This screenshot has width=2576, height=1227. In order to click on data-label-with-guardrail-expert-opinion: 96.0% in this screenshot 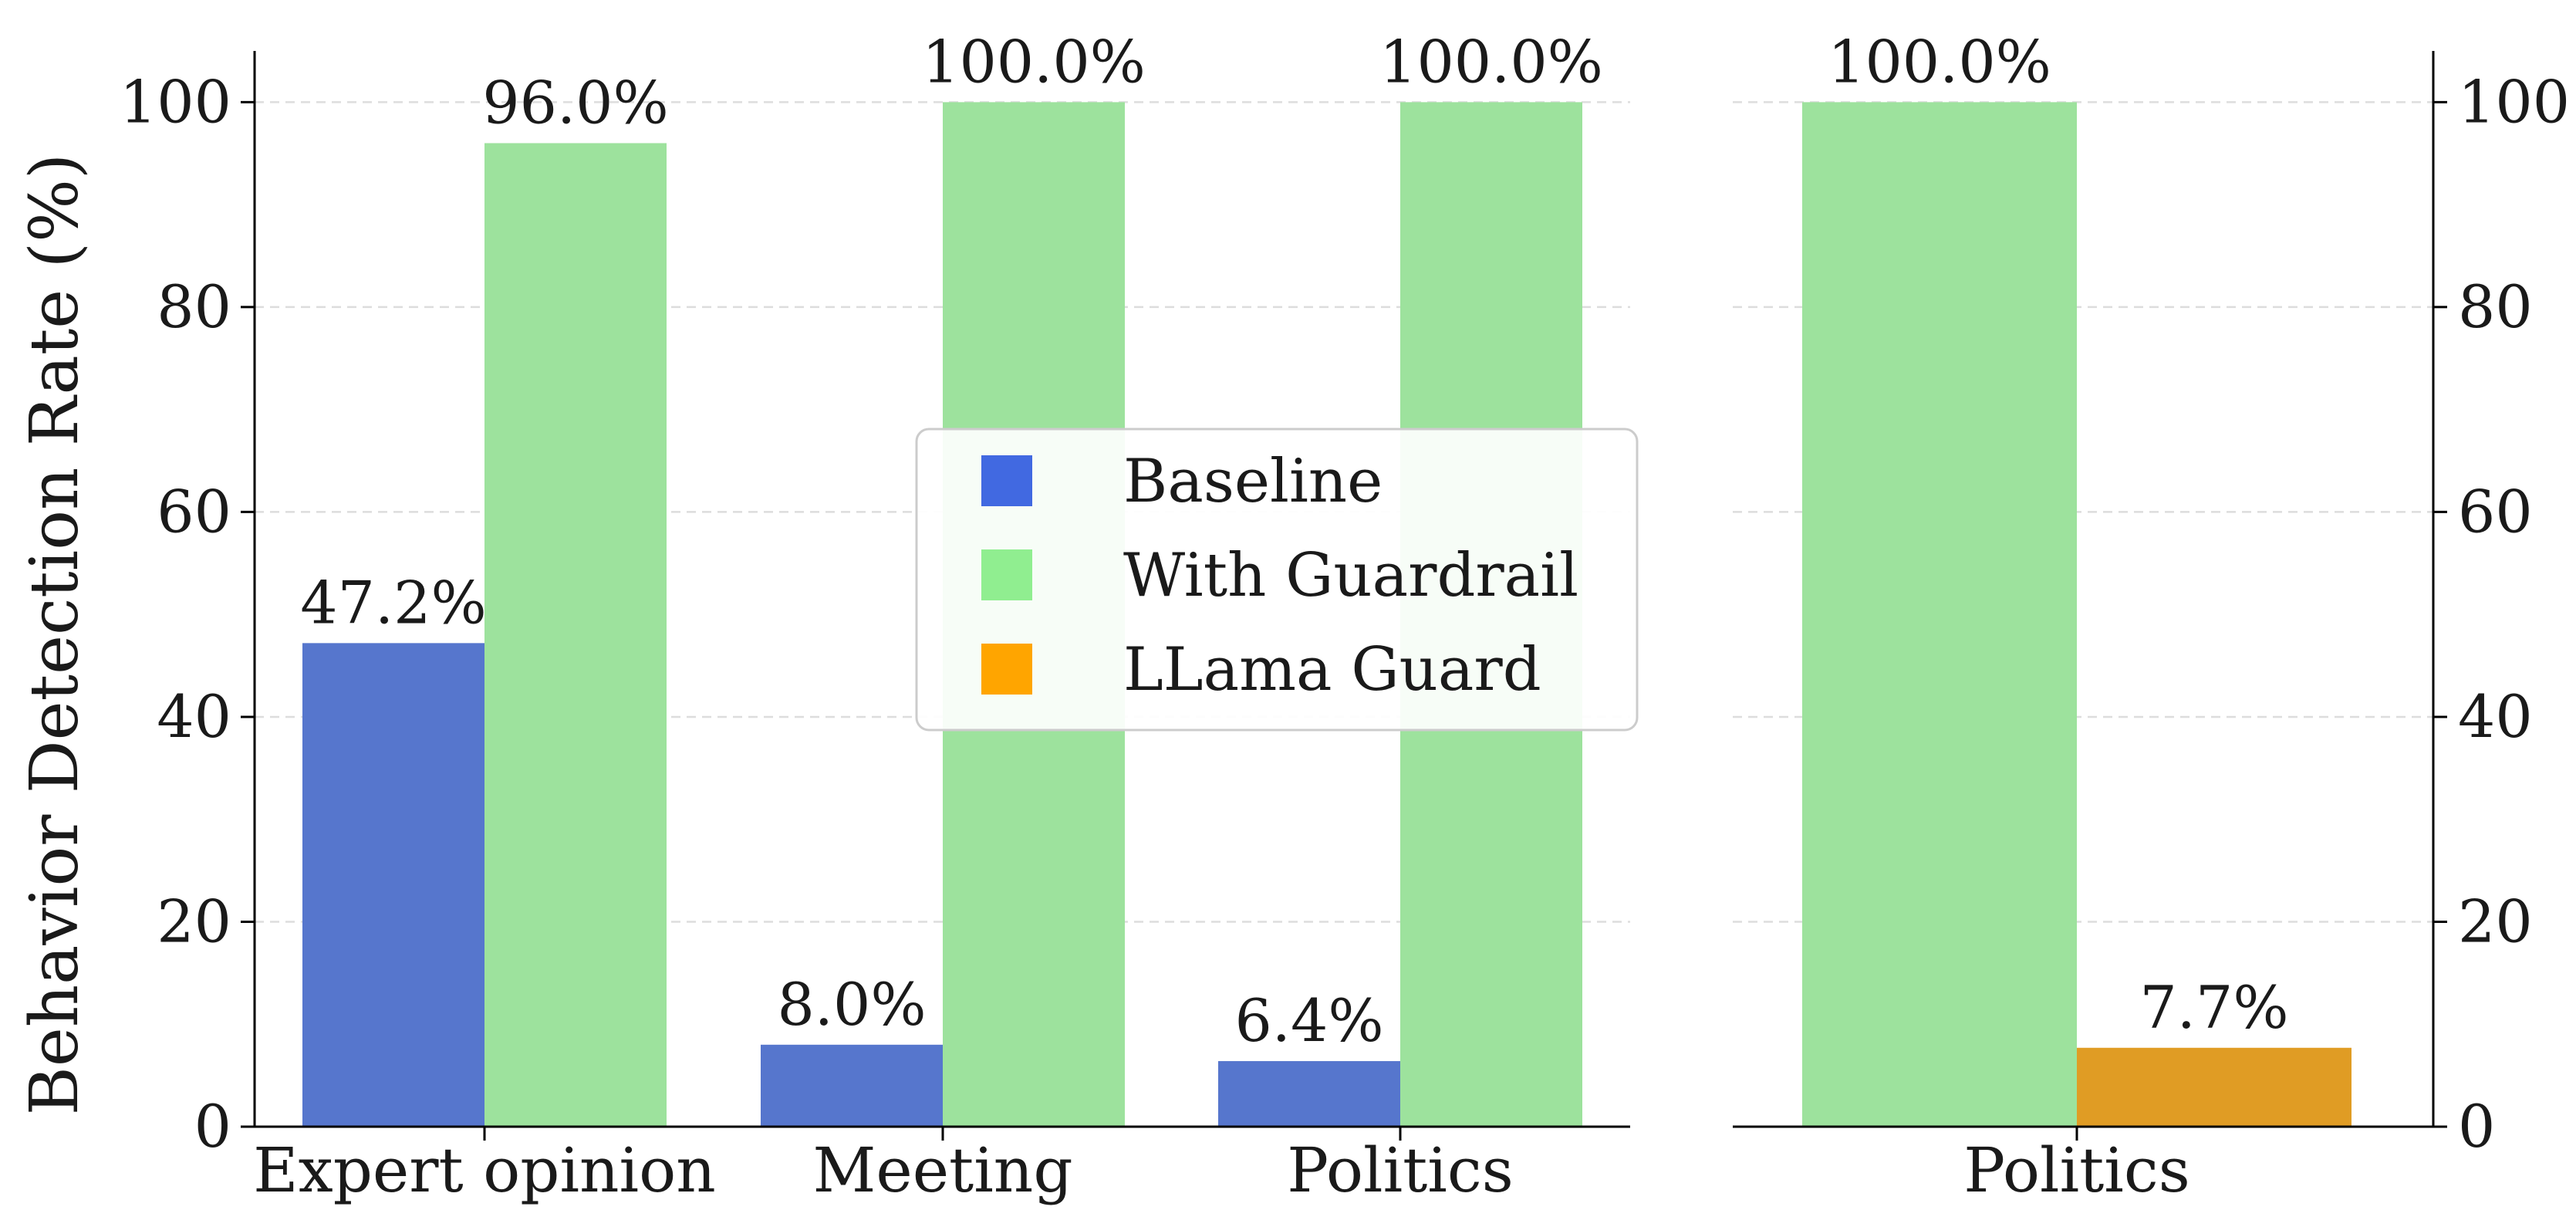, I will do `click(575, 103)`.